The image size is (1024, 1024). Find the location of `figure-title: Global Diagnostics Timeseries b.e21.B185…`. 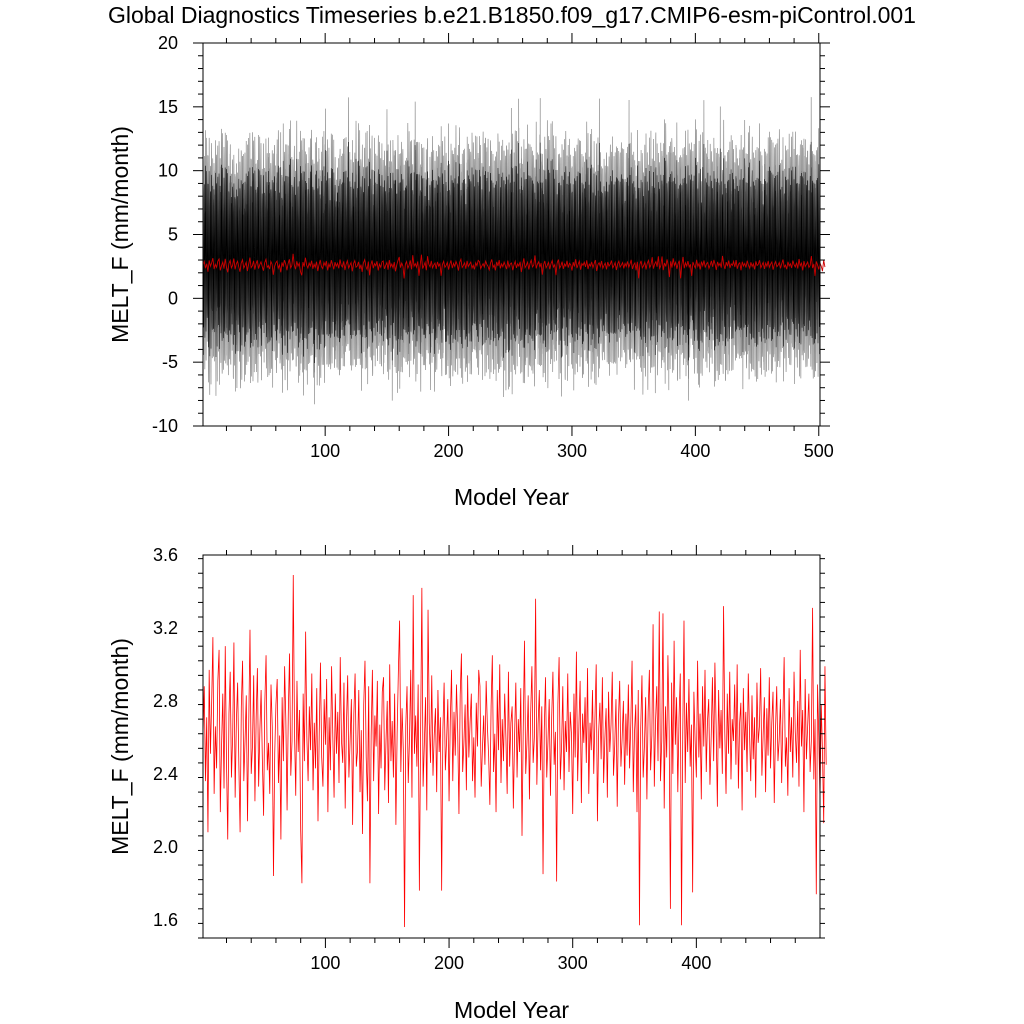

figure-title: Global Diagnostics Timeseries b.e21.B185… is located at coordinates (512, 15).